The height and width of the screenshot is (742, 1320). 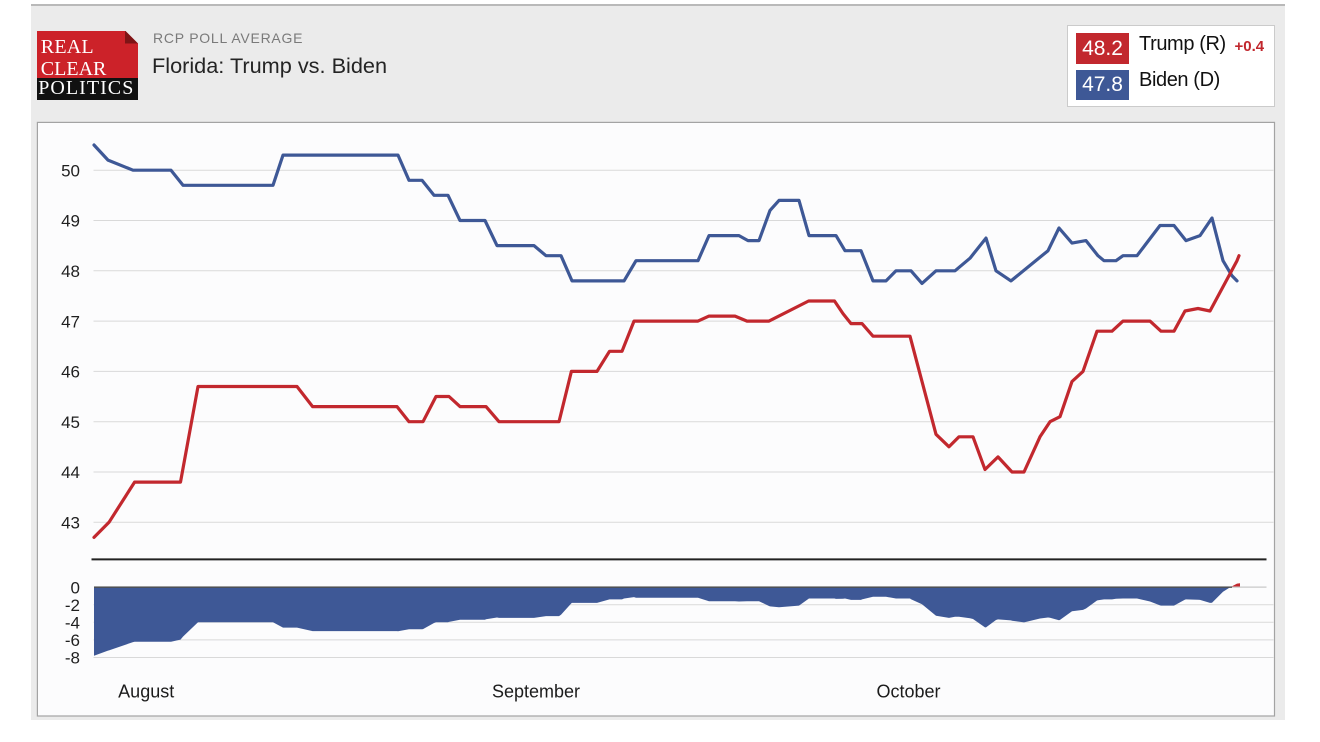 What do you see at coordinates (70, 221) in the screenshot?
I see `svg-text: 49` at bounding box center [70, 221].